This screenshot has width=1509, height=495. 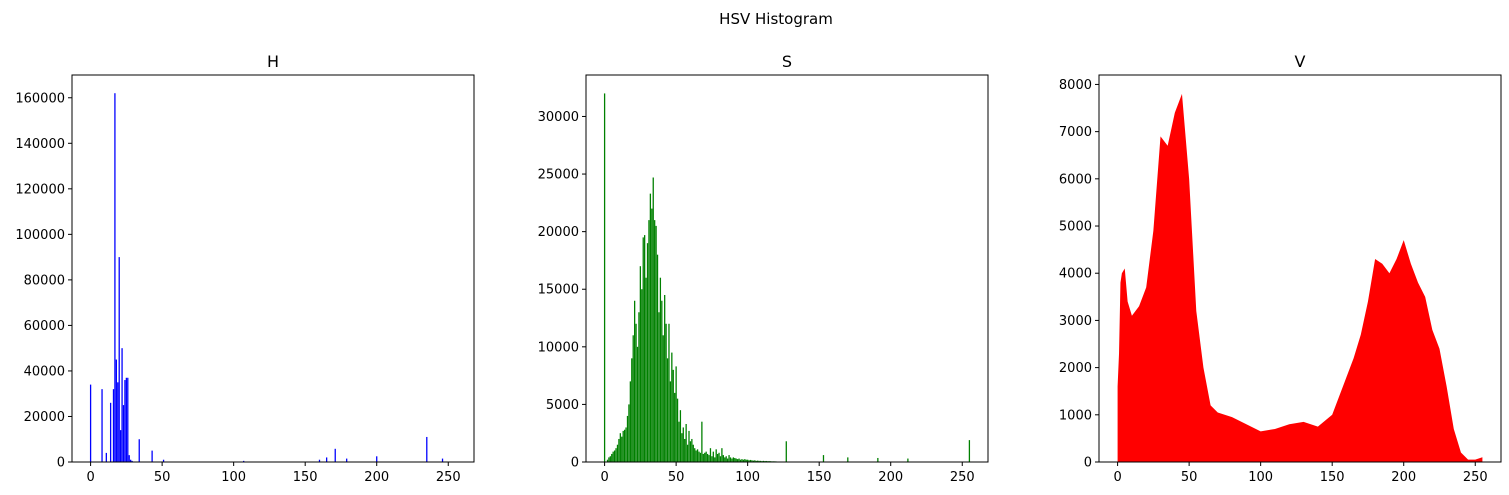 I want to click on figure-title: HSV Histogram, so click(x=776, y=19).